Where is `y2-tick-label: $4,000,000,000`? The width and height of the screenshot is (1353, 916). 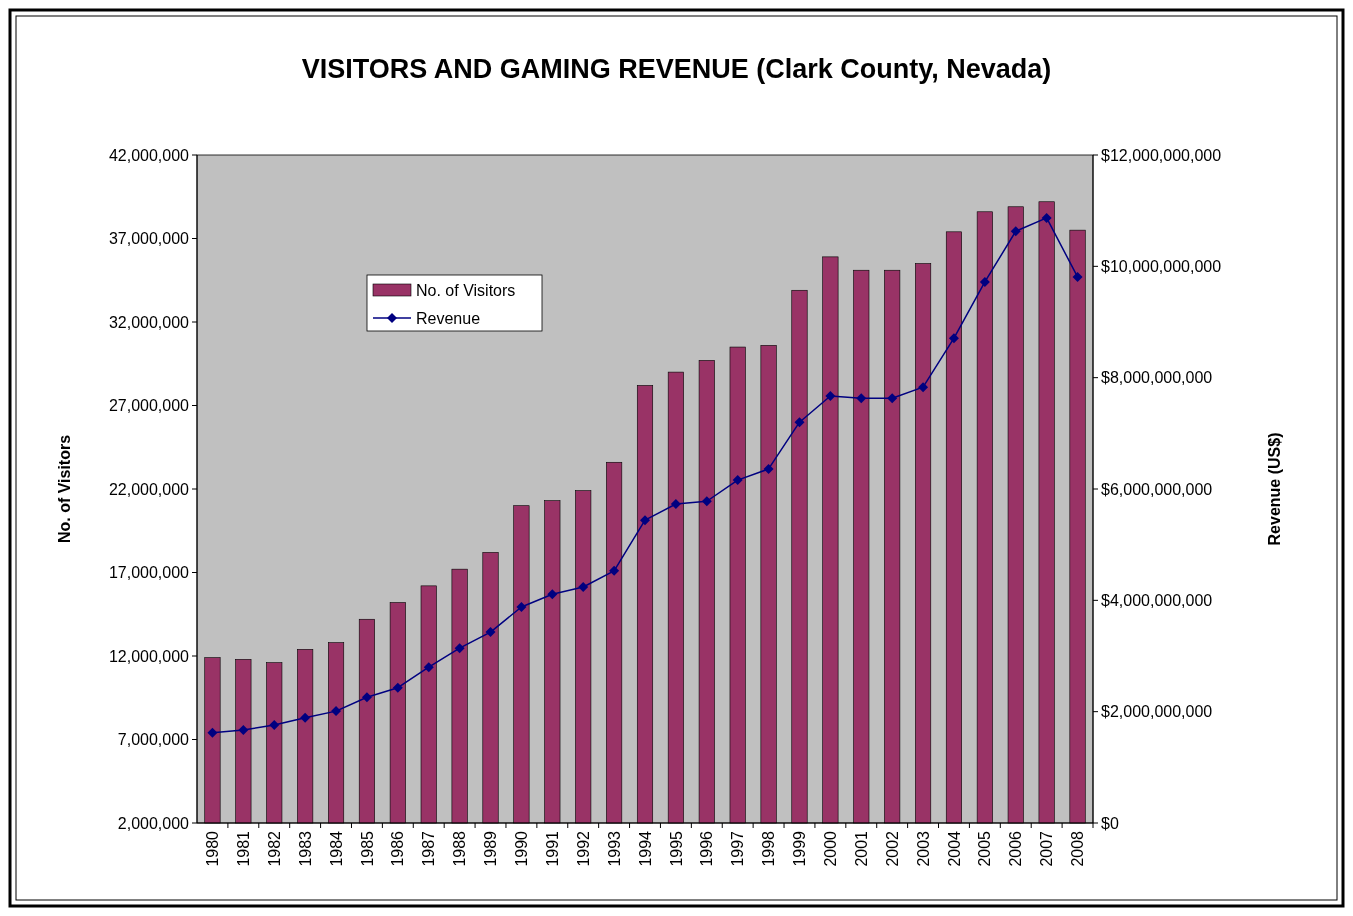
y2-tick-label: $4,000,000,000 is located at coordinates (1157, 600).